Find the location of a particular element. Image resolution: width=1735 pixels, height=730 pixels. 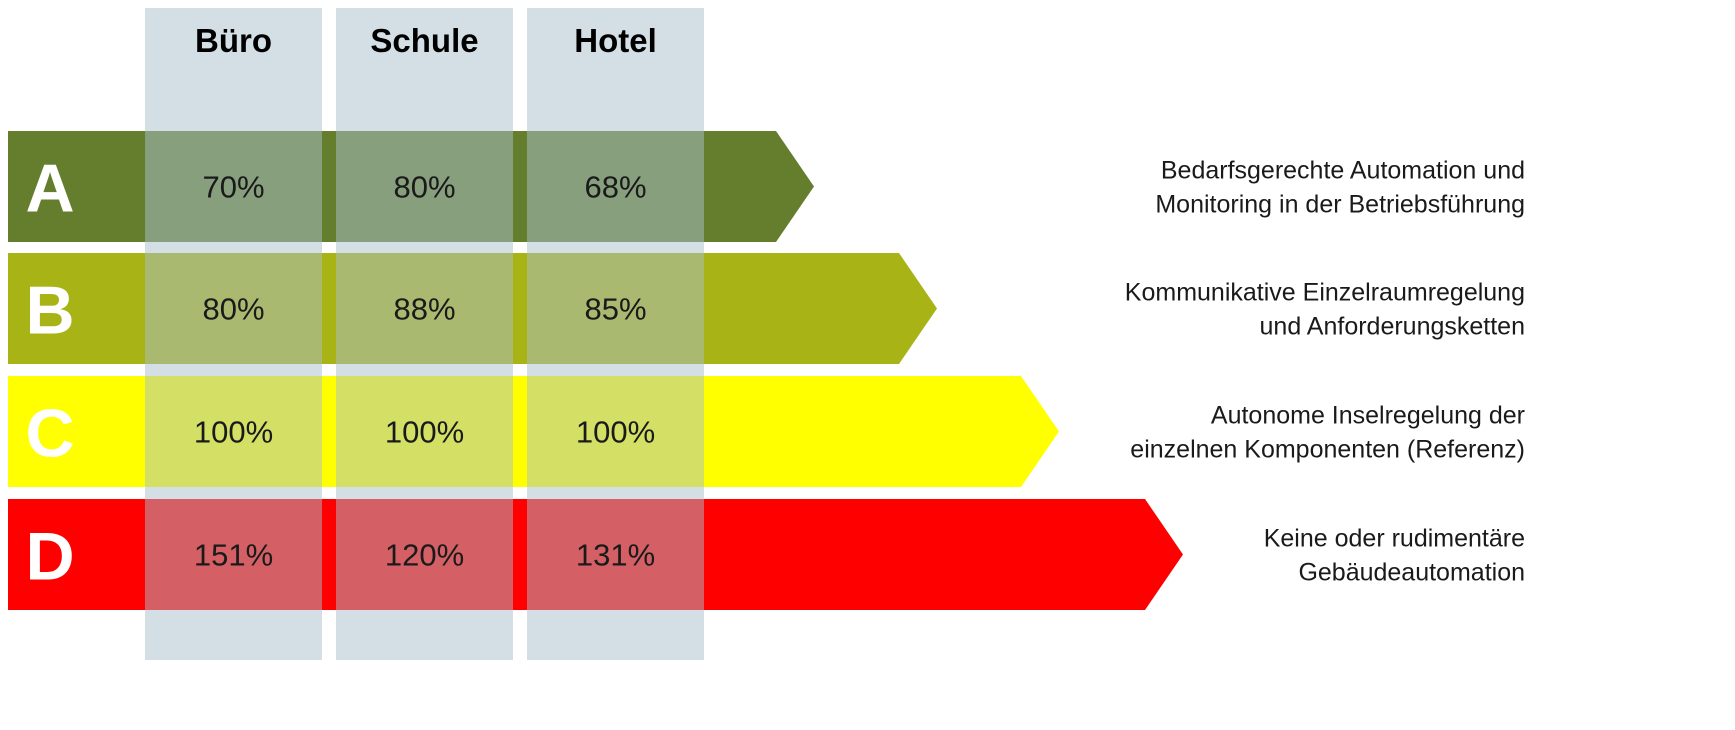

cell-value: 70% is located at coordinates (233, 187).